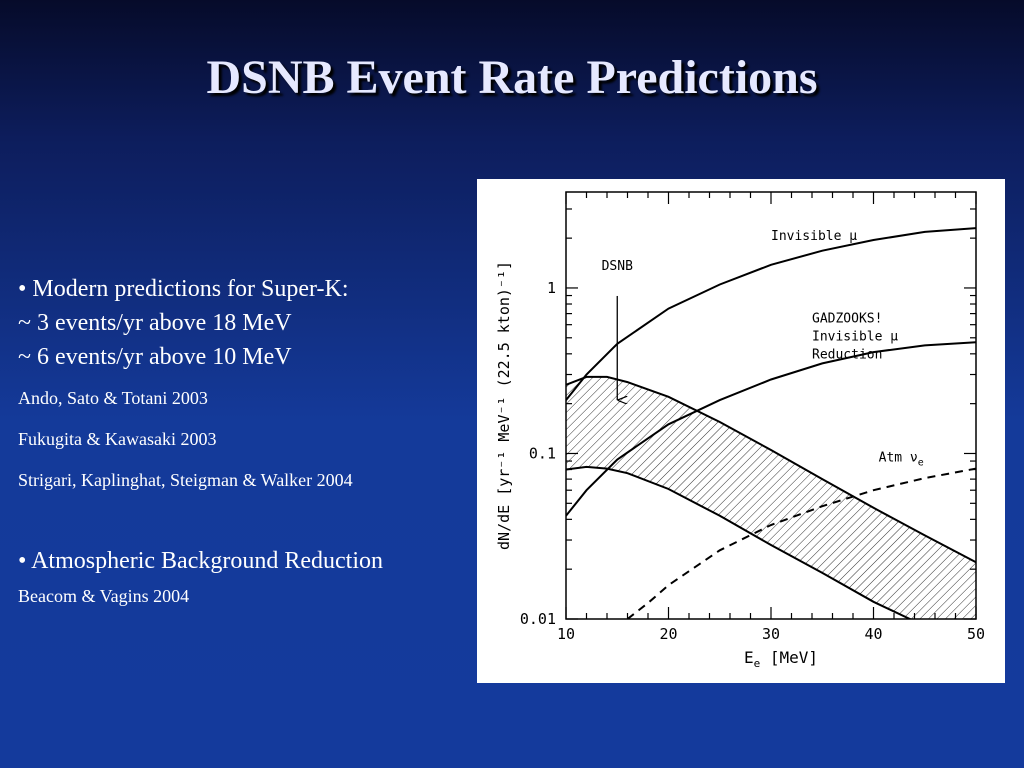 The height and width of the screenshot is (768, 1024). Describe the element at coordinates (566, 634) in the screenshot. I see `x-tick-label-10: 10` at that location.